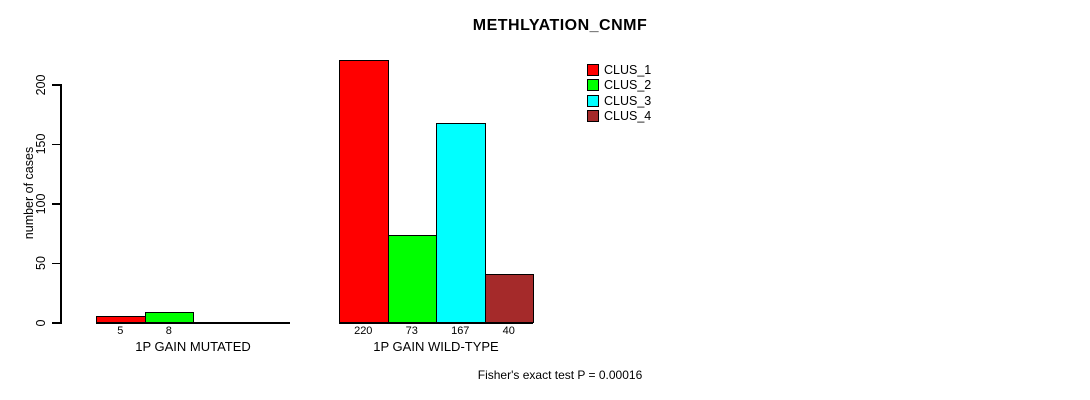 The width and height of the screenshot is (1090, 400). I want to click on bar-clus-4-1p-gain-wild-type, so click(509, 299).